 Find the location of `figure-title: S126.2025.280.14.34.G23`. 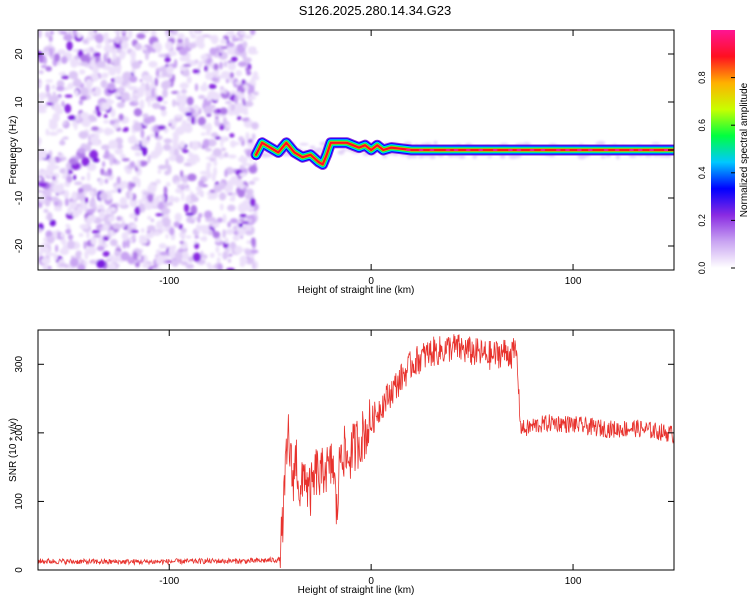

figure-title: S126.2025.280.14.34.G23 is located at coordinates (375, 10).